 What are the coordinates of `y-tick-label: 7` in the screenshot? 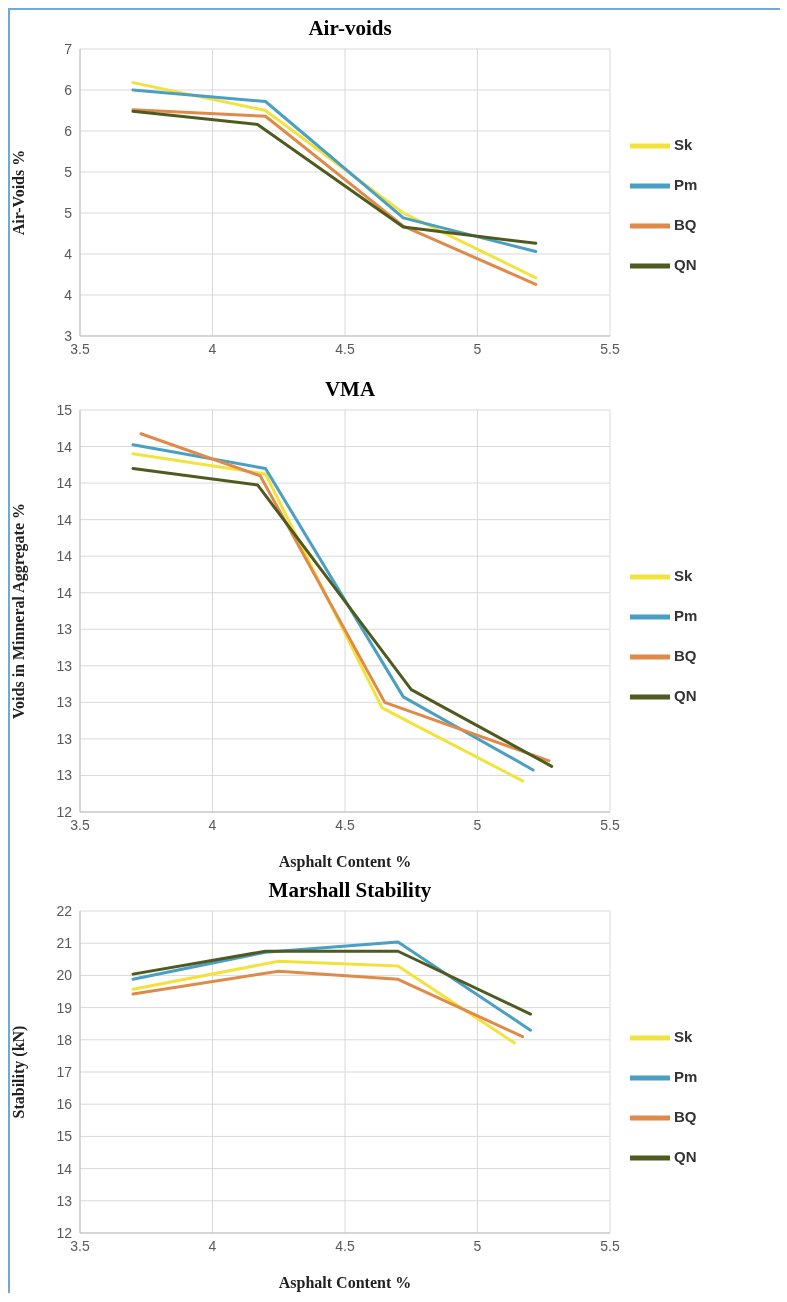 It's located at (68, 48).